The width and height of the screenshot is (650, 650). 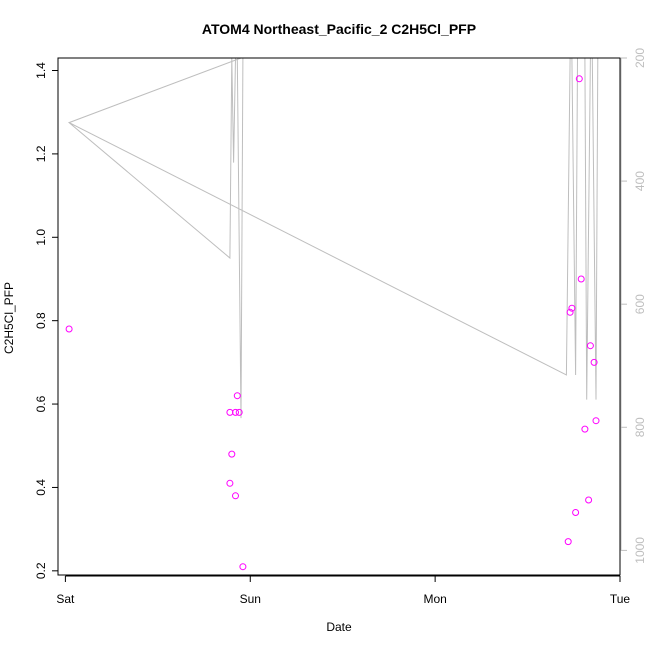 What do you see at coordinates (640, 550) in the screenshot?
I see `y2-tick-label: 1000` at bounding box center [640, 550].